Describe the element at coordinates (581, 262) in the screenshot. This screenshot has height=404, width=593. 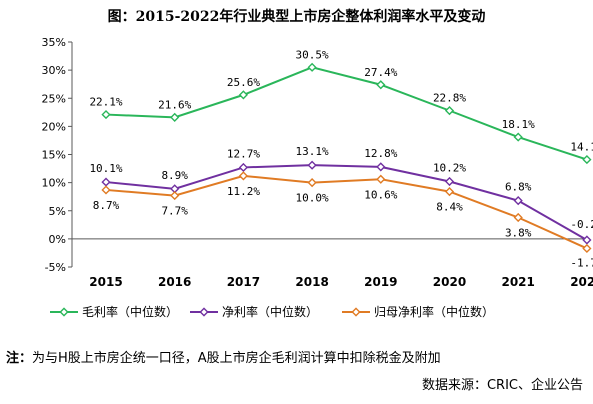
I see `data-label: -1.7%` at that location.